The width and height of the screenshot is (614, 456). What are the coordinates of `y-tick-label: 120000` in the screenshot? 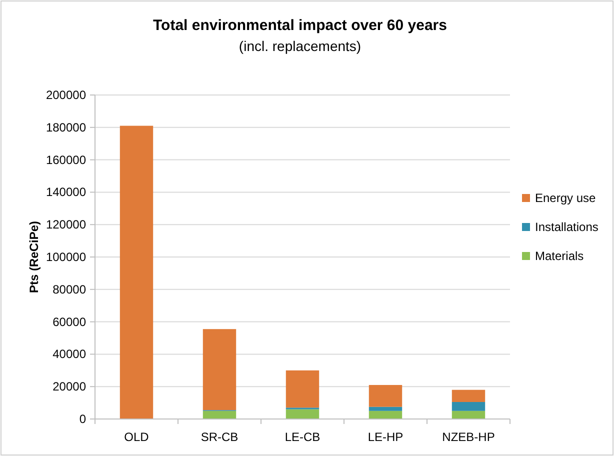 It's located at (66, 225).